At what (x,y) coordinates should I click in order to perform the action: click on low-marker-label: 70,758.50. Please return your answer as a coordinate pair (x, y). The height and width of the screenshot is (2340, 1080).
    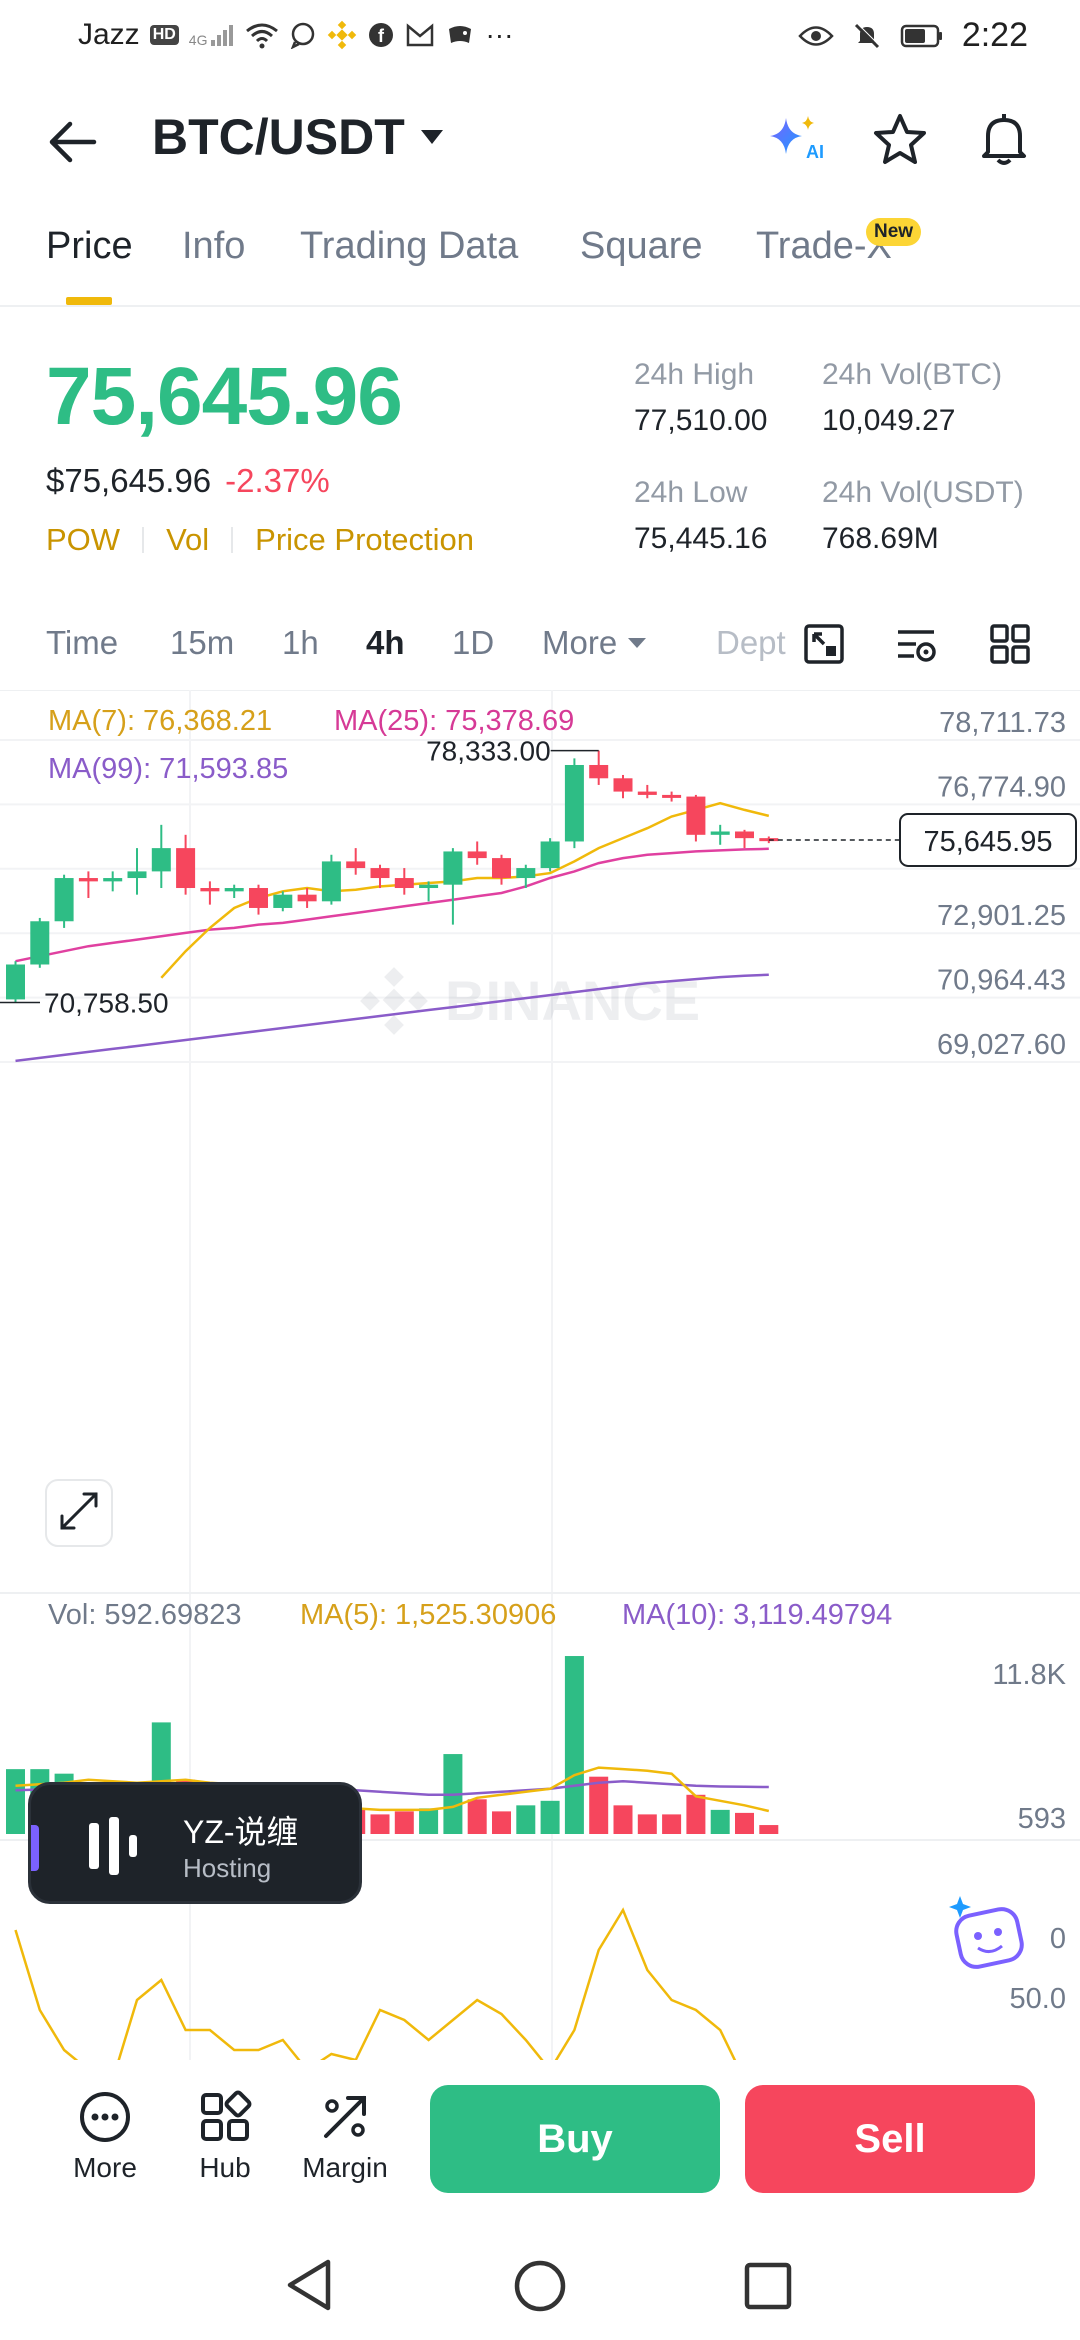
    Looking at the image, I should click on (106, 1002).